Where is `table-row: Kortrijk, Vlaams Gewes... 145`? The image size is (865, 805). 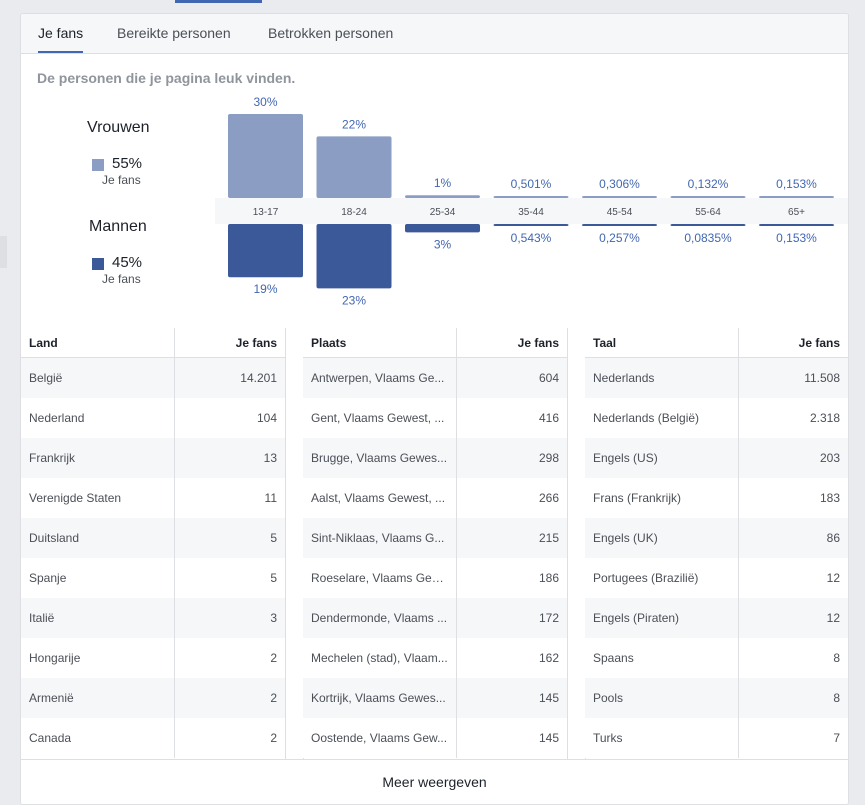
table-row: Kortrijk, Vlaams Gewes... 145 is located at coordinates (435, 698).